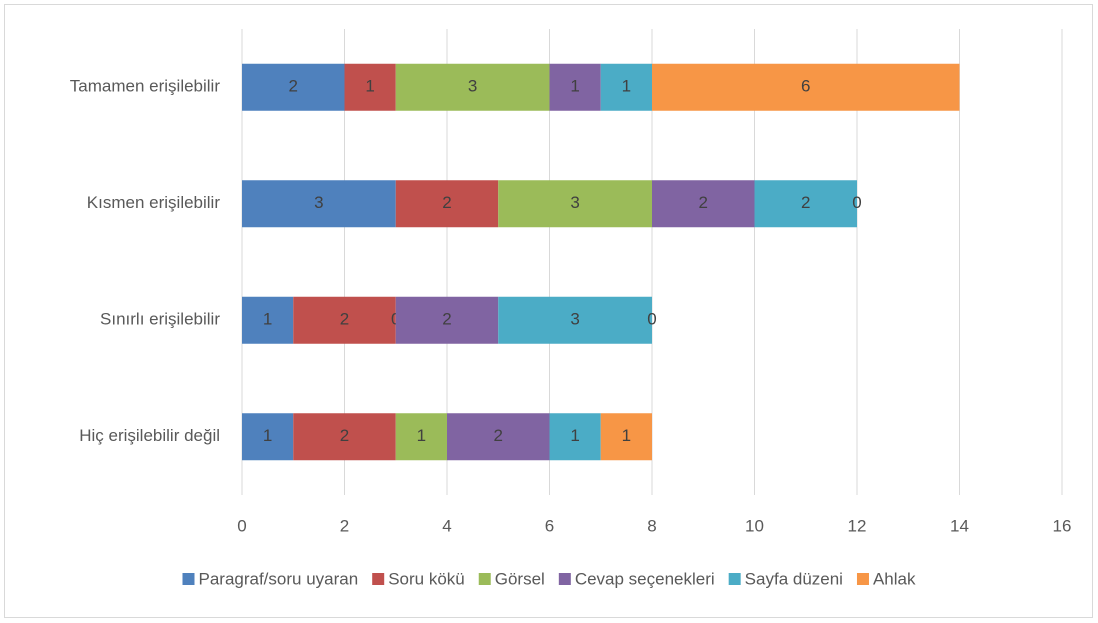 The width and height of the screenshot is (1098, 623). Describe the element at coordinates (160, 319) in the screenshot. I see `y-tick-label: Sınırlı erişilebilir` at that location.